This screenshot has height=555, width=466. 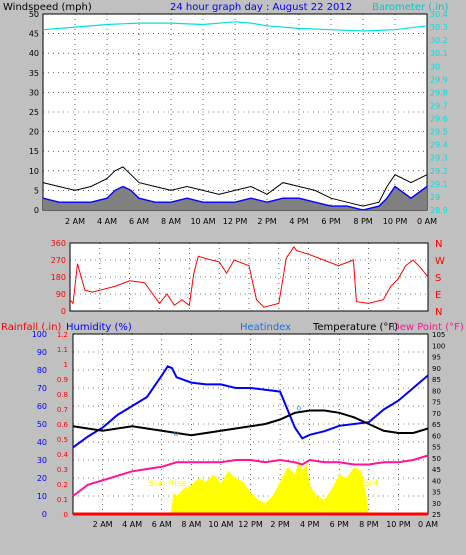 What do you see at coordinates (436, 493) in the screenshot?
I see `temperature-y-tick: 35` at bounding box center [436, 493].